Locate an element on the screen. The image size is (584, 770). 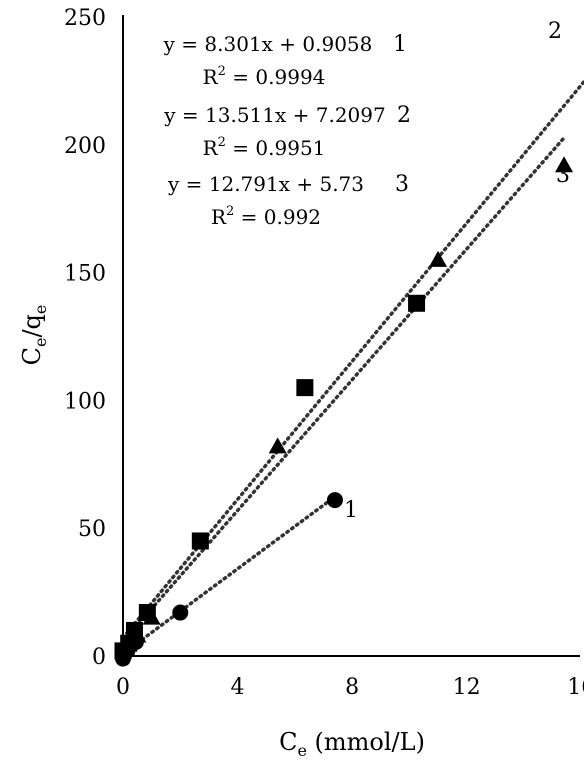
r2-series-1: R2 = 0.9994 is located at coordinates (264, 76).